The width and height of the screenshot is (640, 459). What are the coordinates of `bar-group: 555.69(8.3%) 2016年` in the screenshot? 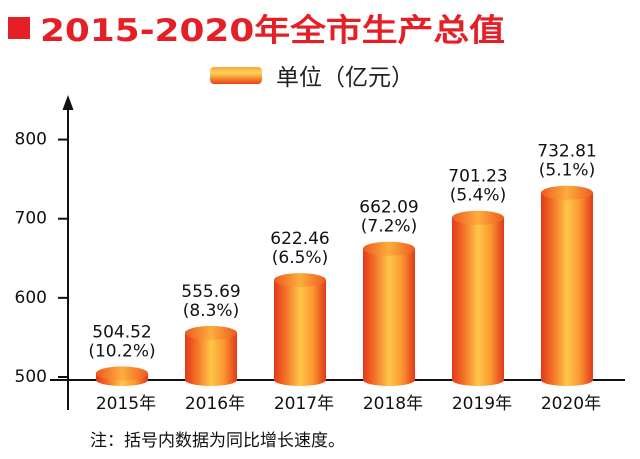 It's located at (213, 348).